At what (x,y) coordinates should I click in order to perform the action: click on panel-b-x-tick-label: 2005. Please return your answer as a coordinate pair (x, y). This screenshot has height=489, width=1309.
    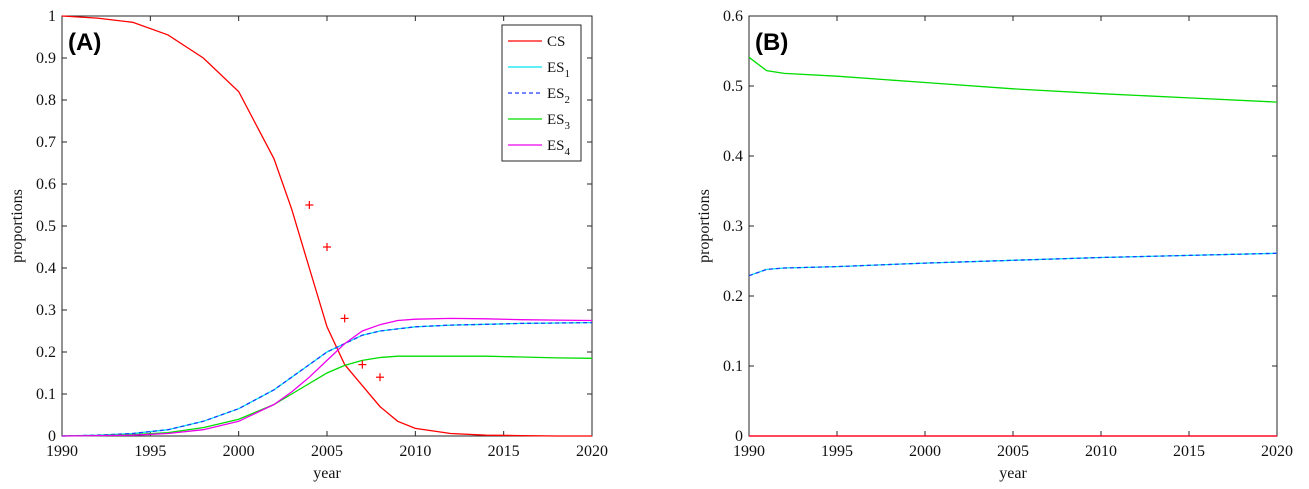
    Looking at the image, I should click on (1013, 451).